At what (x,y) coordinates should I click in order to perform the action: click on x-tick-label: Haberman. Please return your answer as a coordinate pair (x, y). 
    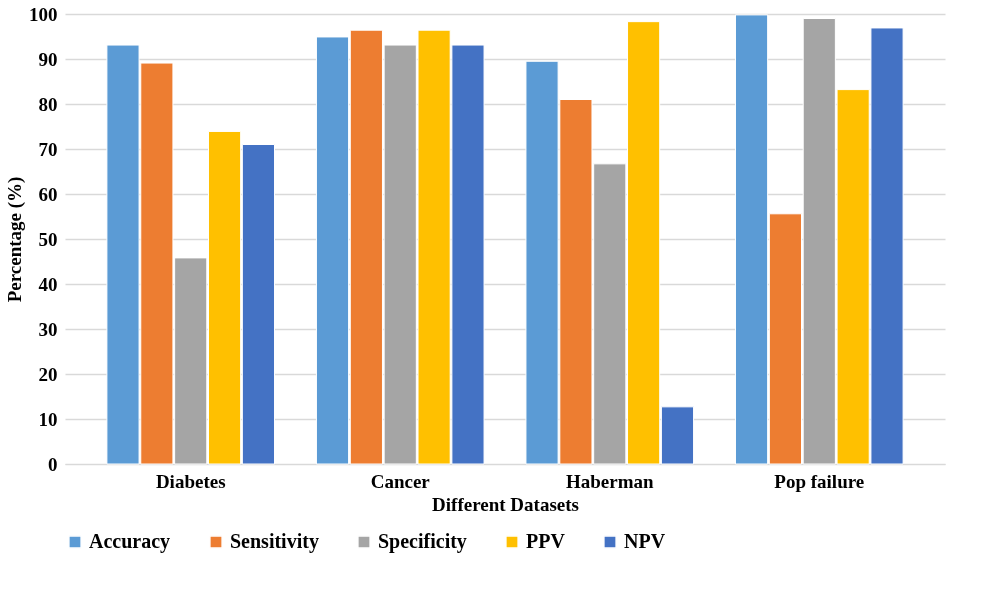
    Looking at the image, I should click on (609, 481).